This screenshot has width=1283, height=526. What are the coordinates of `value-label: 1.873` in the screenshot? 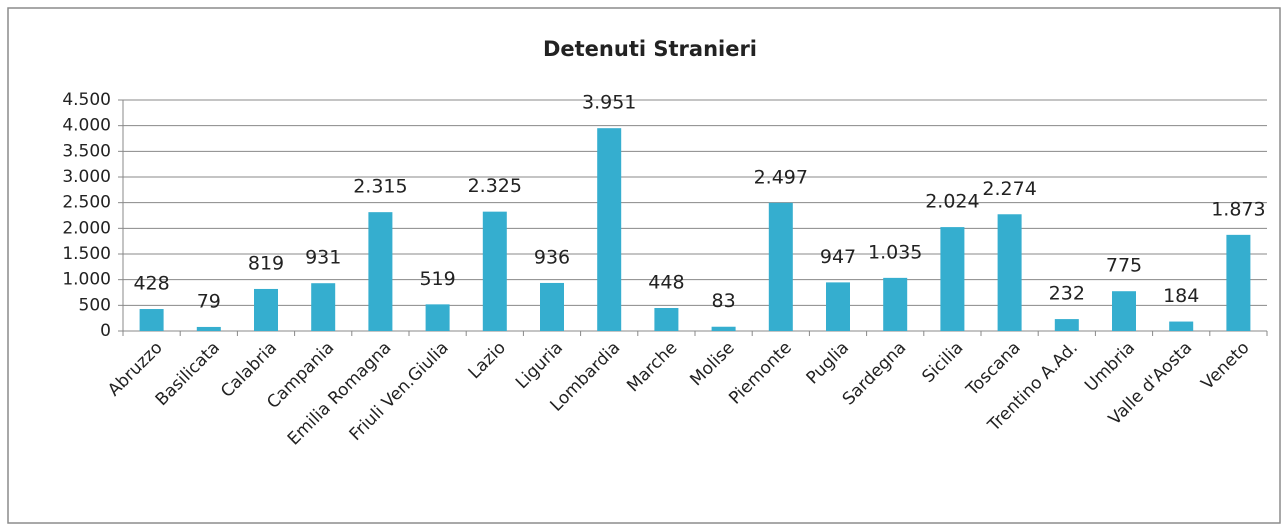 It's located at (1238, 209).